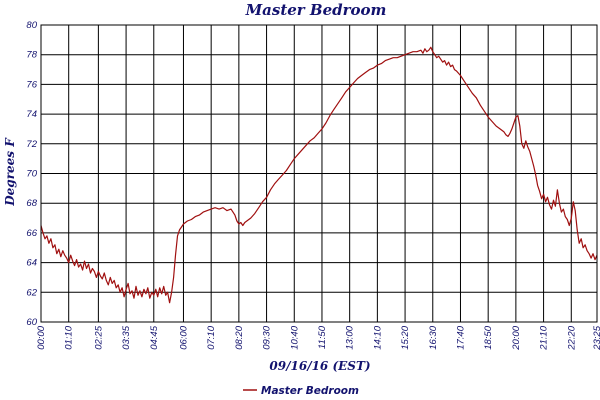  What do you see at coordinates (377, 337) in the screenshot?
I see `x-tick-label: 14:10` at bounding box center [377, 337].